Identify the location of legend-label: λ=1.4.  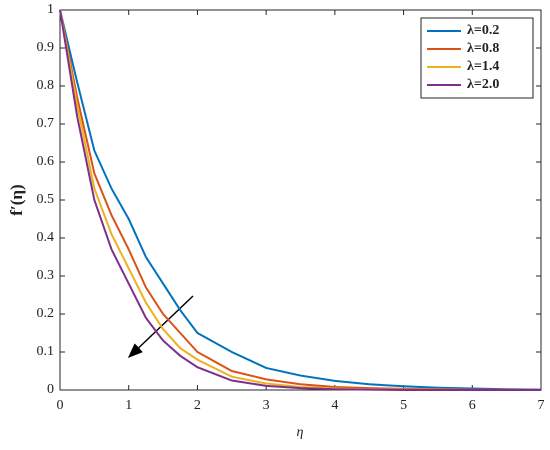
(483, 66).